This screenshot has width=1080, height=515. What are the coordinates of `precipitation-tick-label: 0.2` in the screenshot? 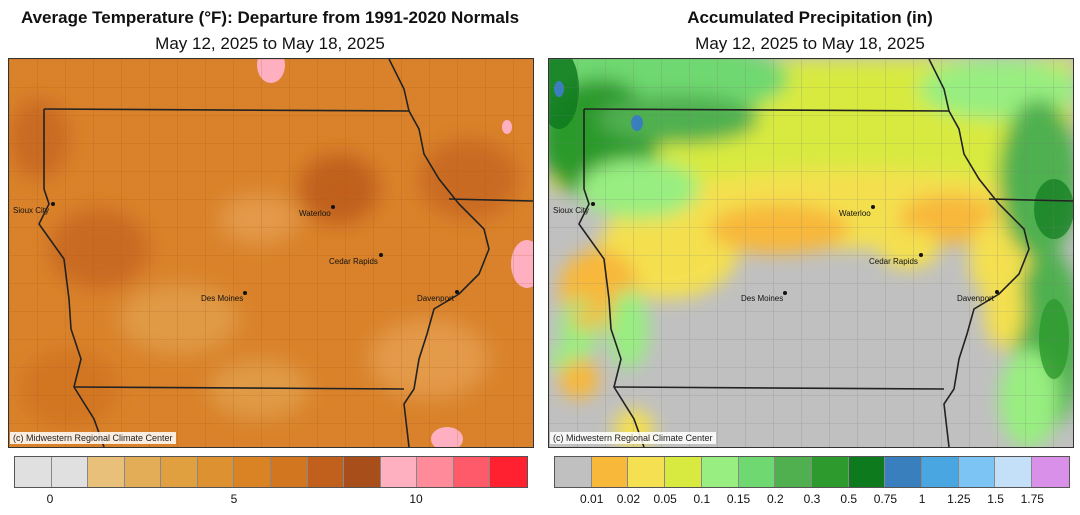 It's located at (775, 499).